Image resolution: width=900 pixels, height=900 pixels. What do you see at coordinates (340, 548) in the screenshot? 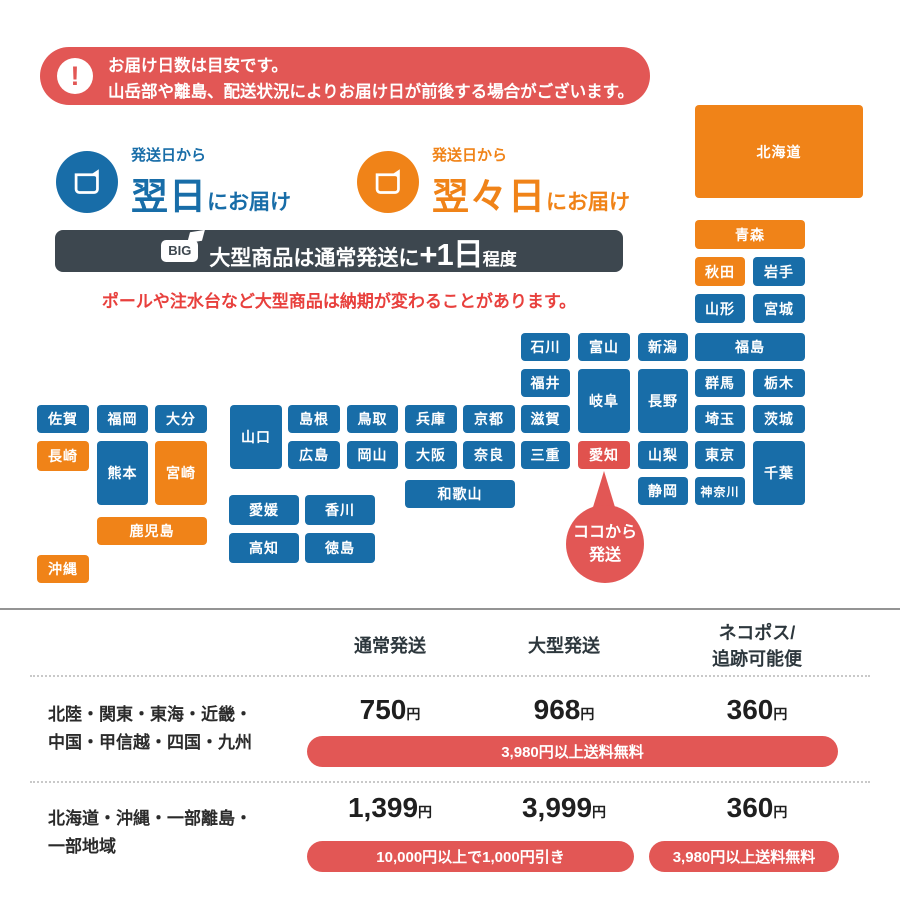
I see `prefecture-box: 徳島` at bounding box center [340, 548].